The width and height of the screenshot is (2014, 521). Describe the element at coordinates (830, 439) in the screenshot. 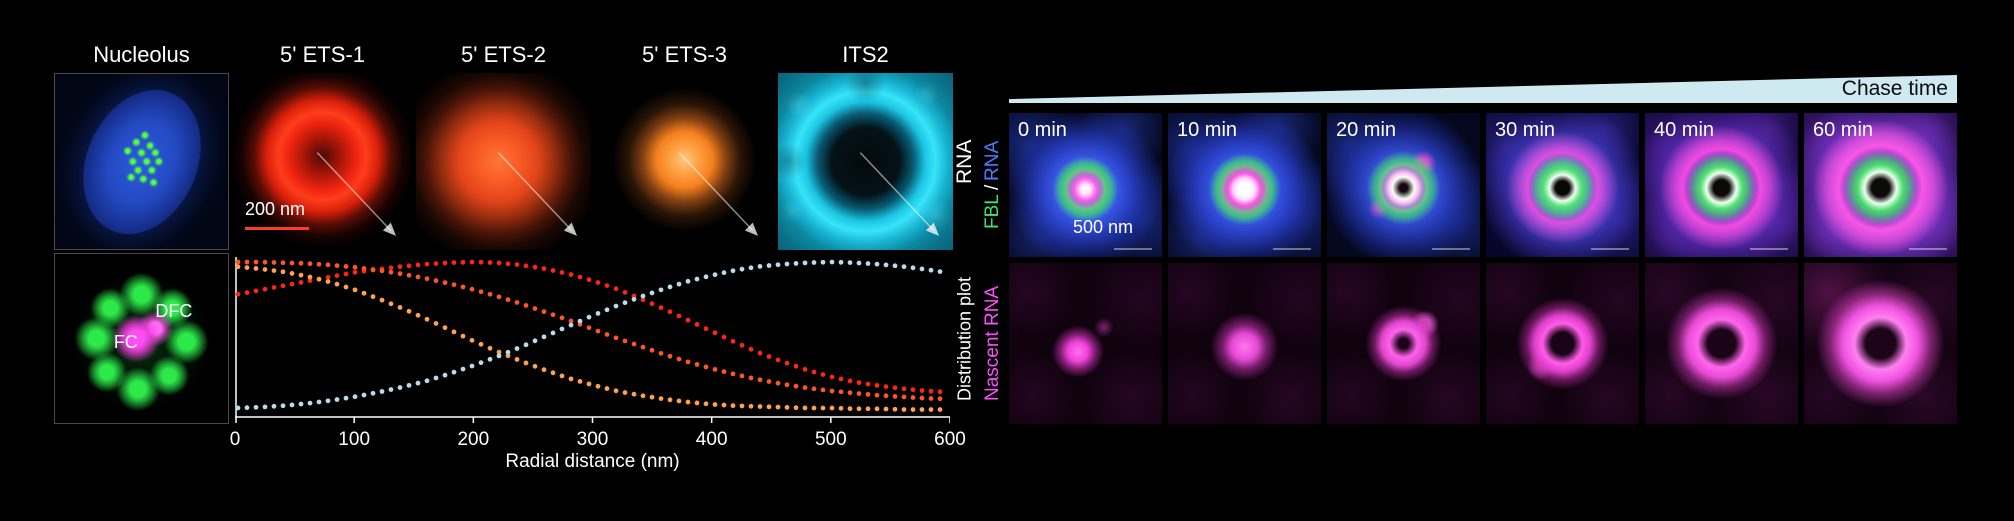

I see `x-tick-label: 500` at that location.